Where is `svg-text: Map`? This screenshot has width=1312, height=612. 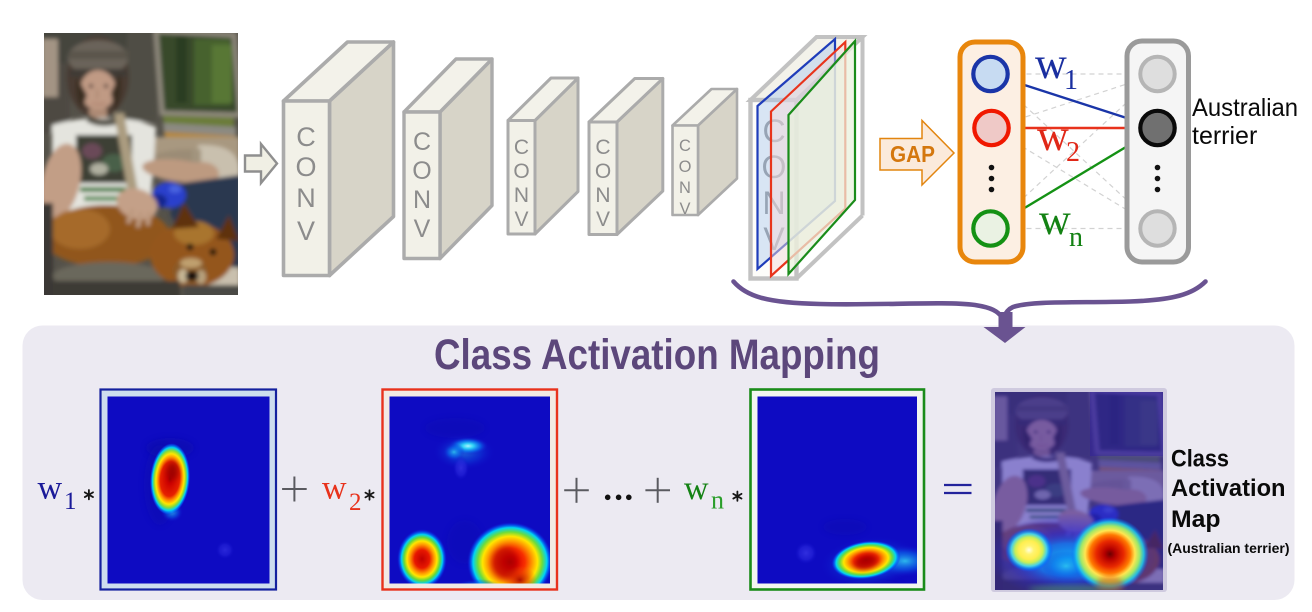 svg-text: Map is located at coordinates (1196, 519).